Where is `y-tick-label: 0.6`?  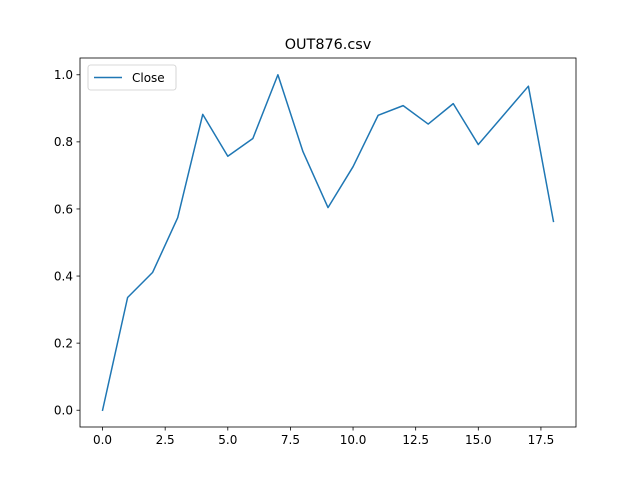
y-tick-label: 0.6 is located at coordinates (63, 209).